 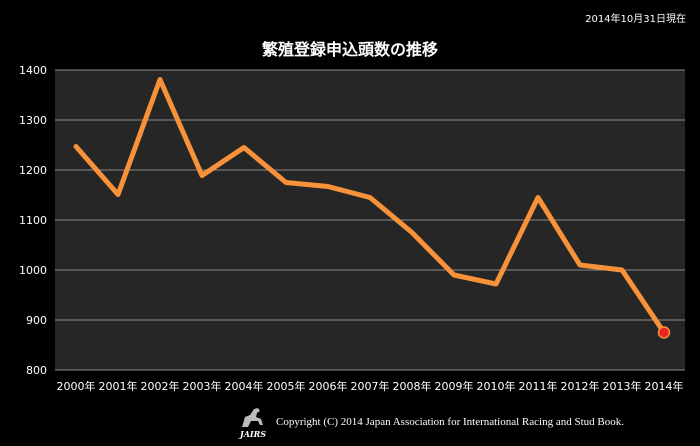 What do you see at coordinates (118, 386) in the screenshot?
I see `x-tick-label: 2001年` at bounding box center [118, 386].